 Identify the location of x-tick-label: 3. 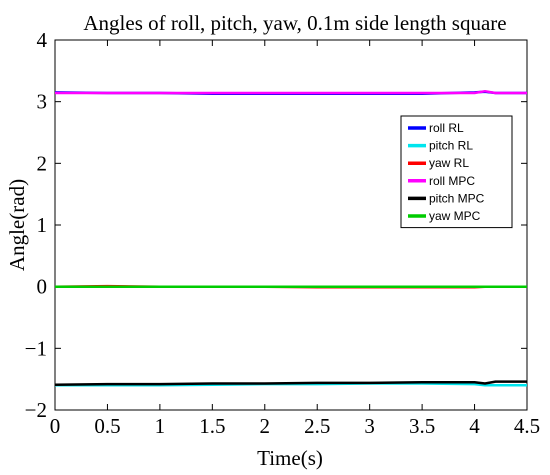
(369, 426).